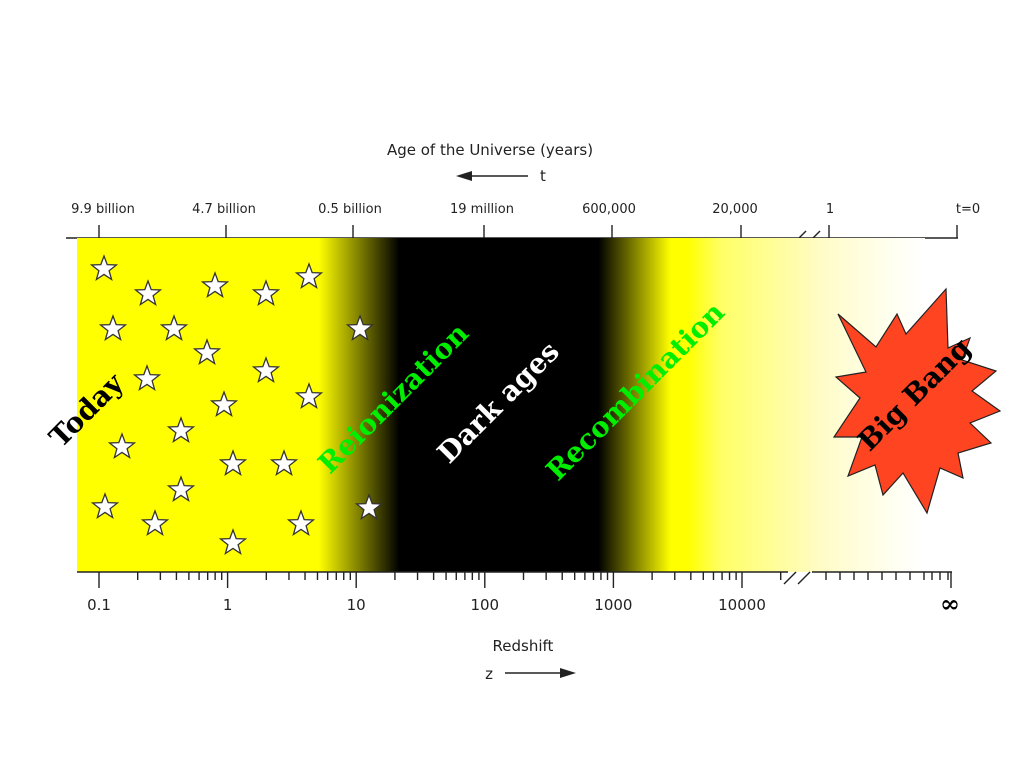 This screenshot has height=768, width=1024. What do you see at coordinates (482, 209) in the screenshot?
I see `top-axis-tick-label: 19 million` at bounding box center [482, 209].